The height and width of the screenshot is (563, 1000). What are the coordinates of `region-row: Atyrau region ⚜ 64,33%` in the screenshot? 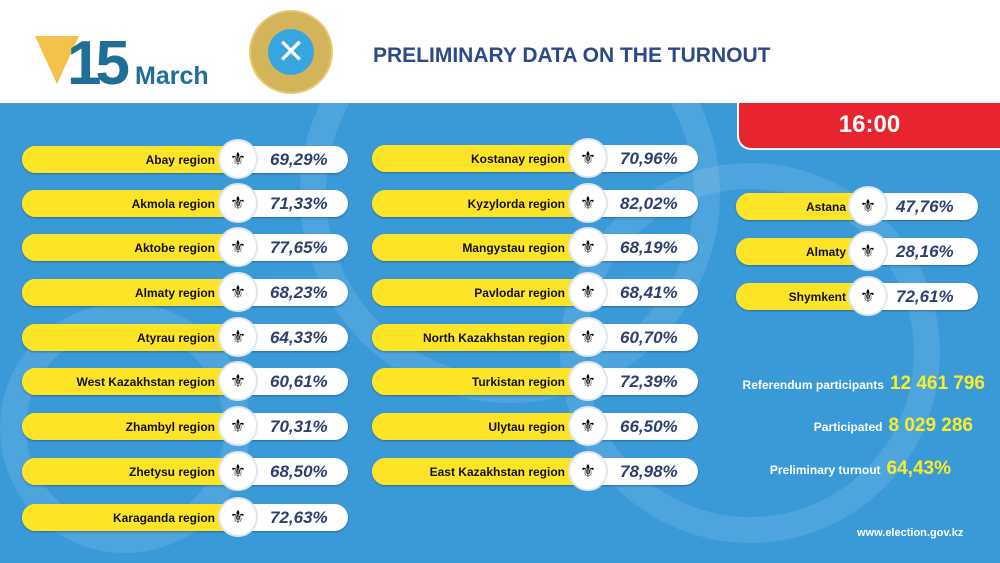 It's located at (185, 337).